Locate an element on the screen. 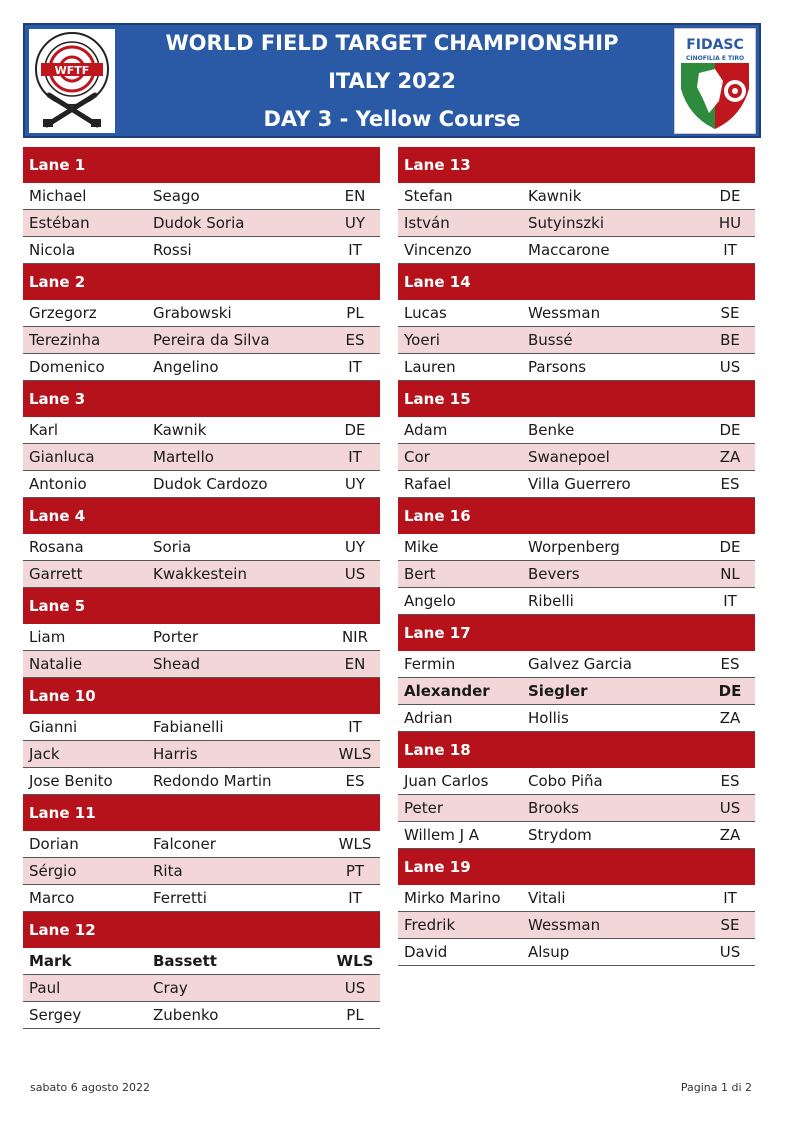  shooter-first-name: Stefan is located at coordinates (428, 196).